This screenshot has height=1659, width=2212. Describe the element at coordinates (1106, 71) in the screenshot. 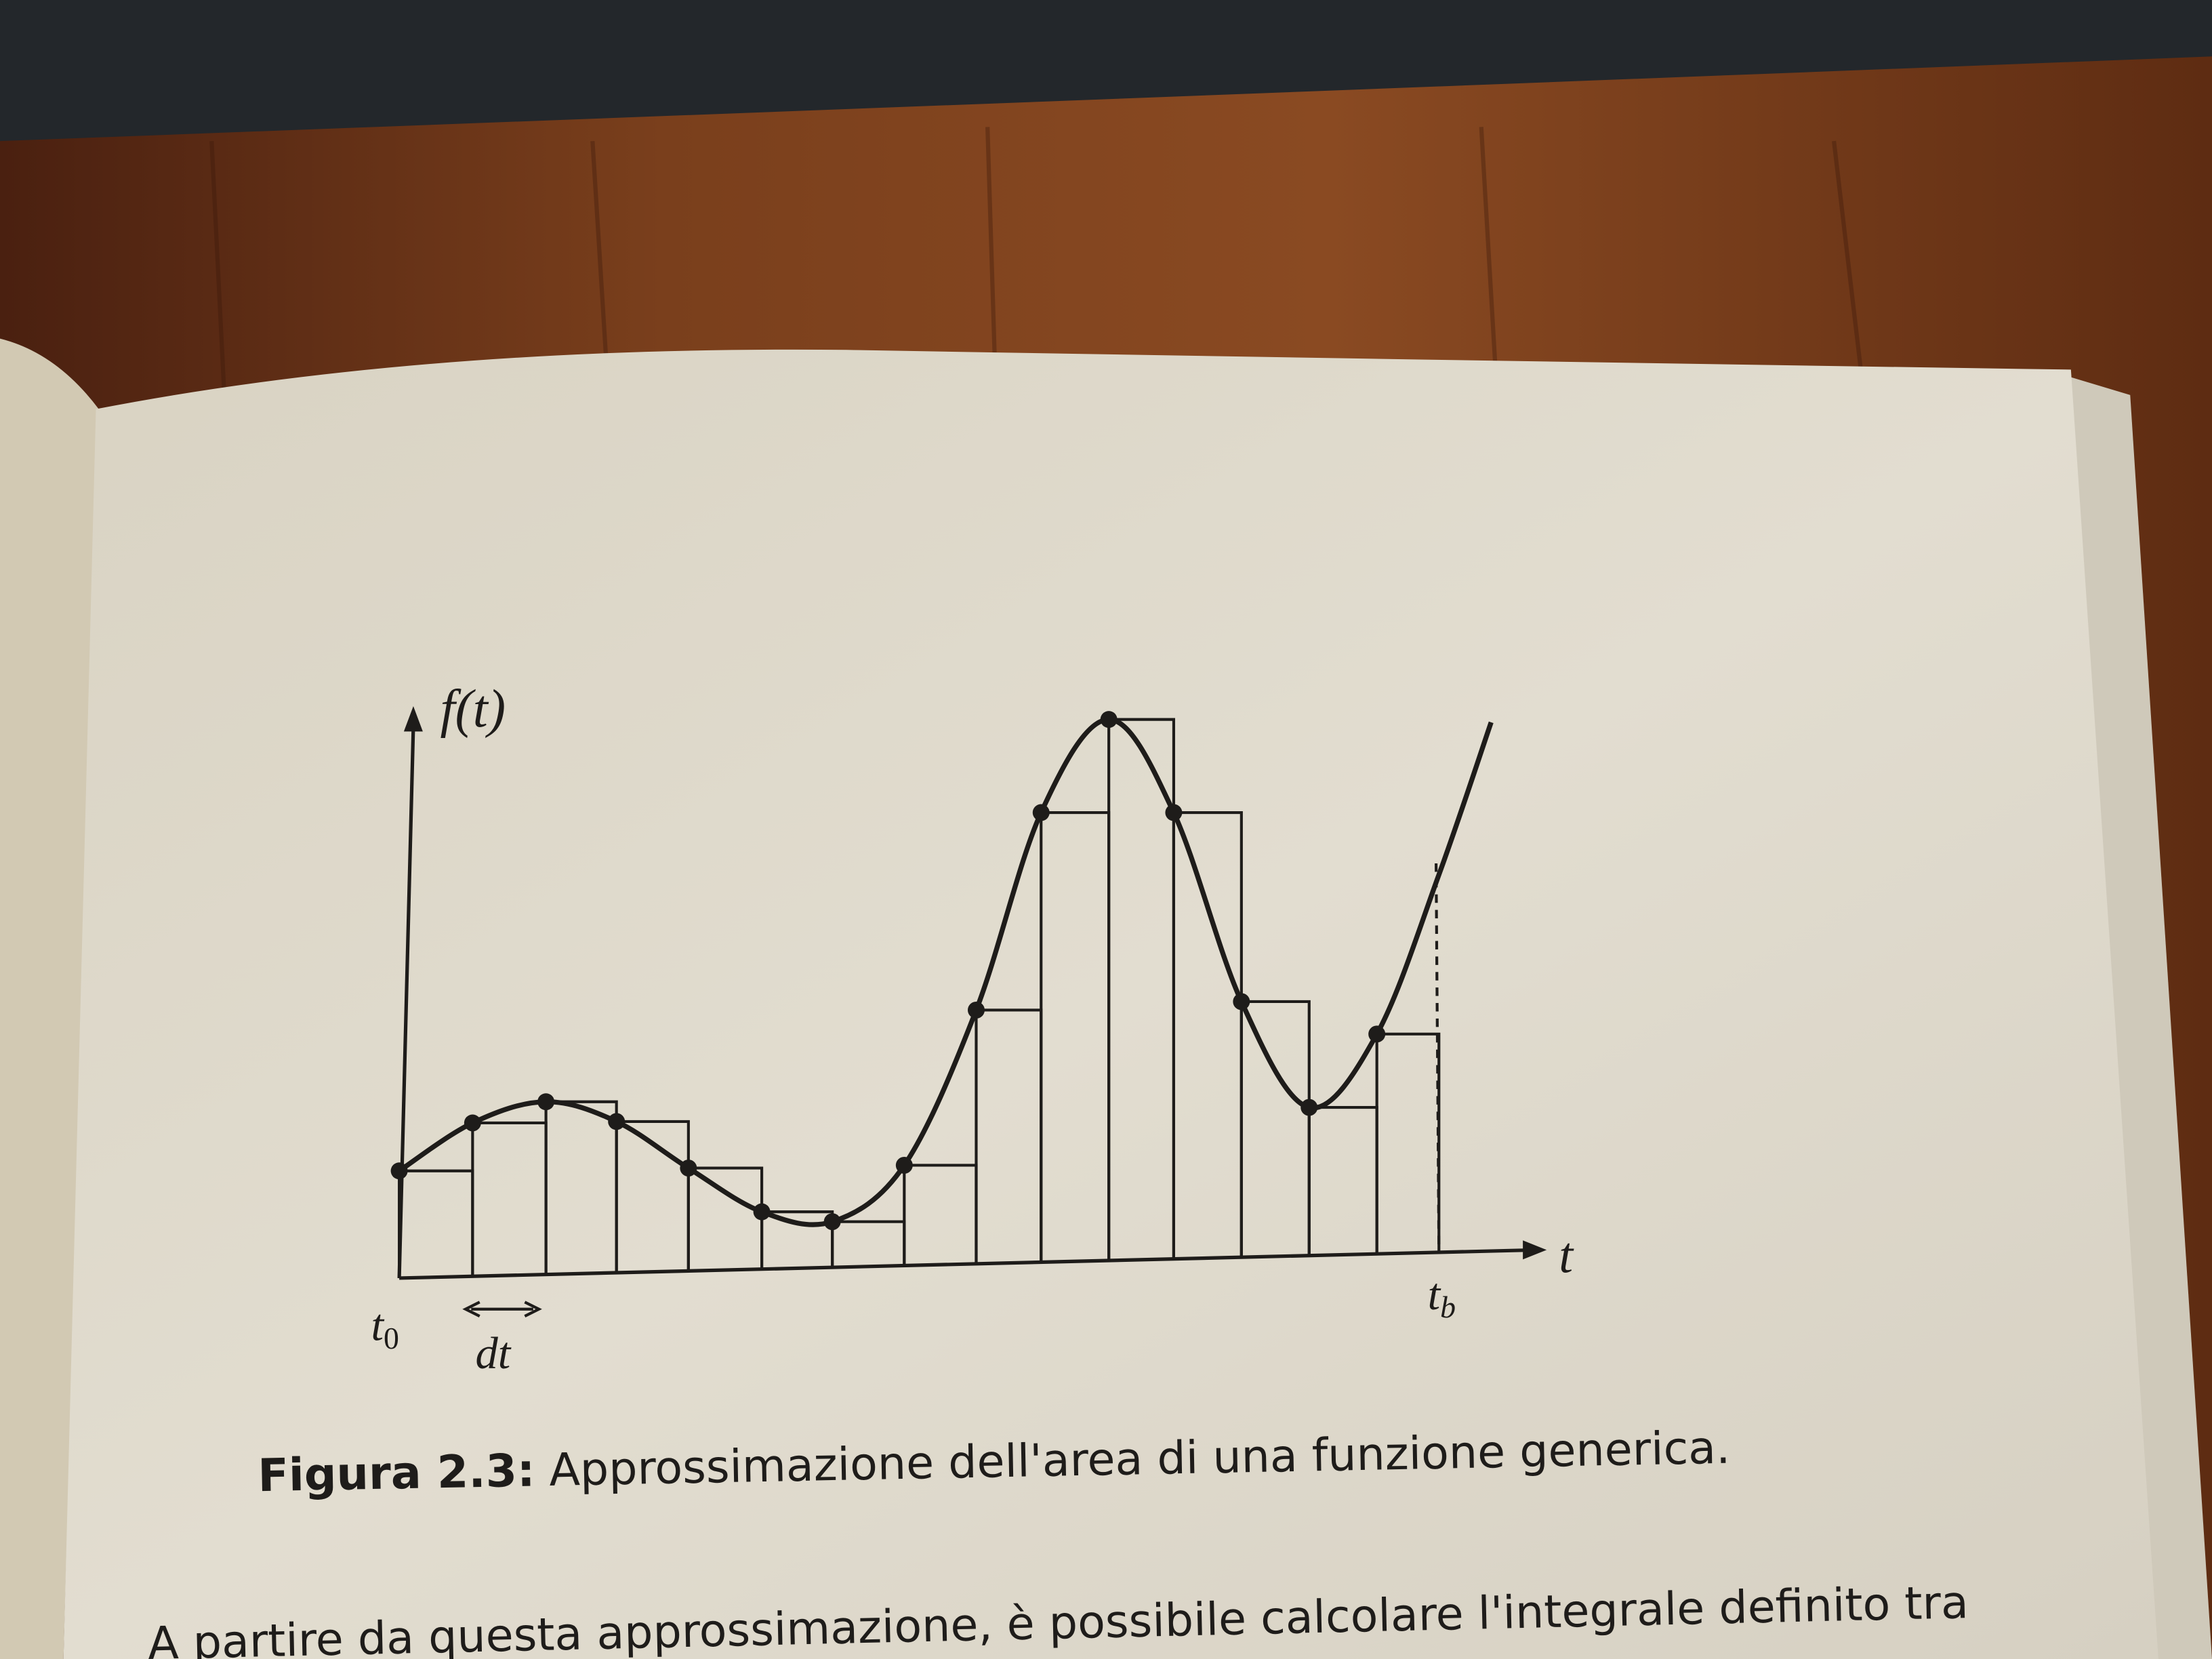

I see `laptop-edge` at that location.